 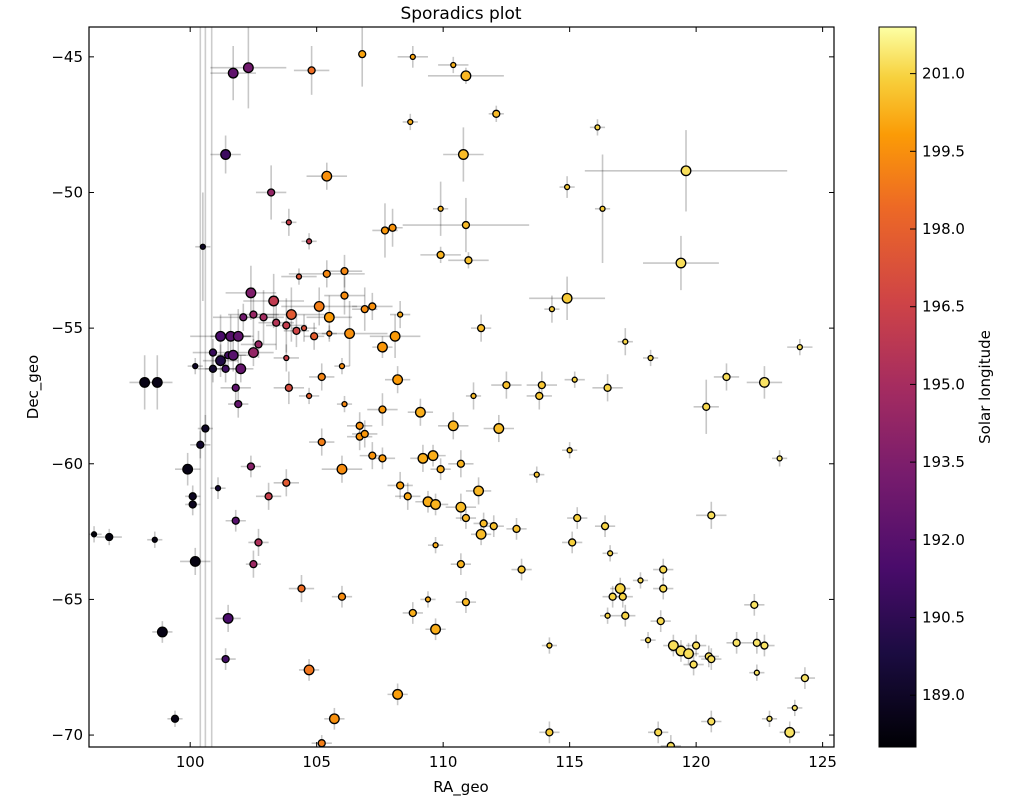 What do you see at coordinates (190, 762) in the screenshot?
I see `x-tick-label: 100` at bounding box center [190, 762].